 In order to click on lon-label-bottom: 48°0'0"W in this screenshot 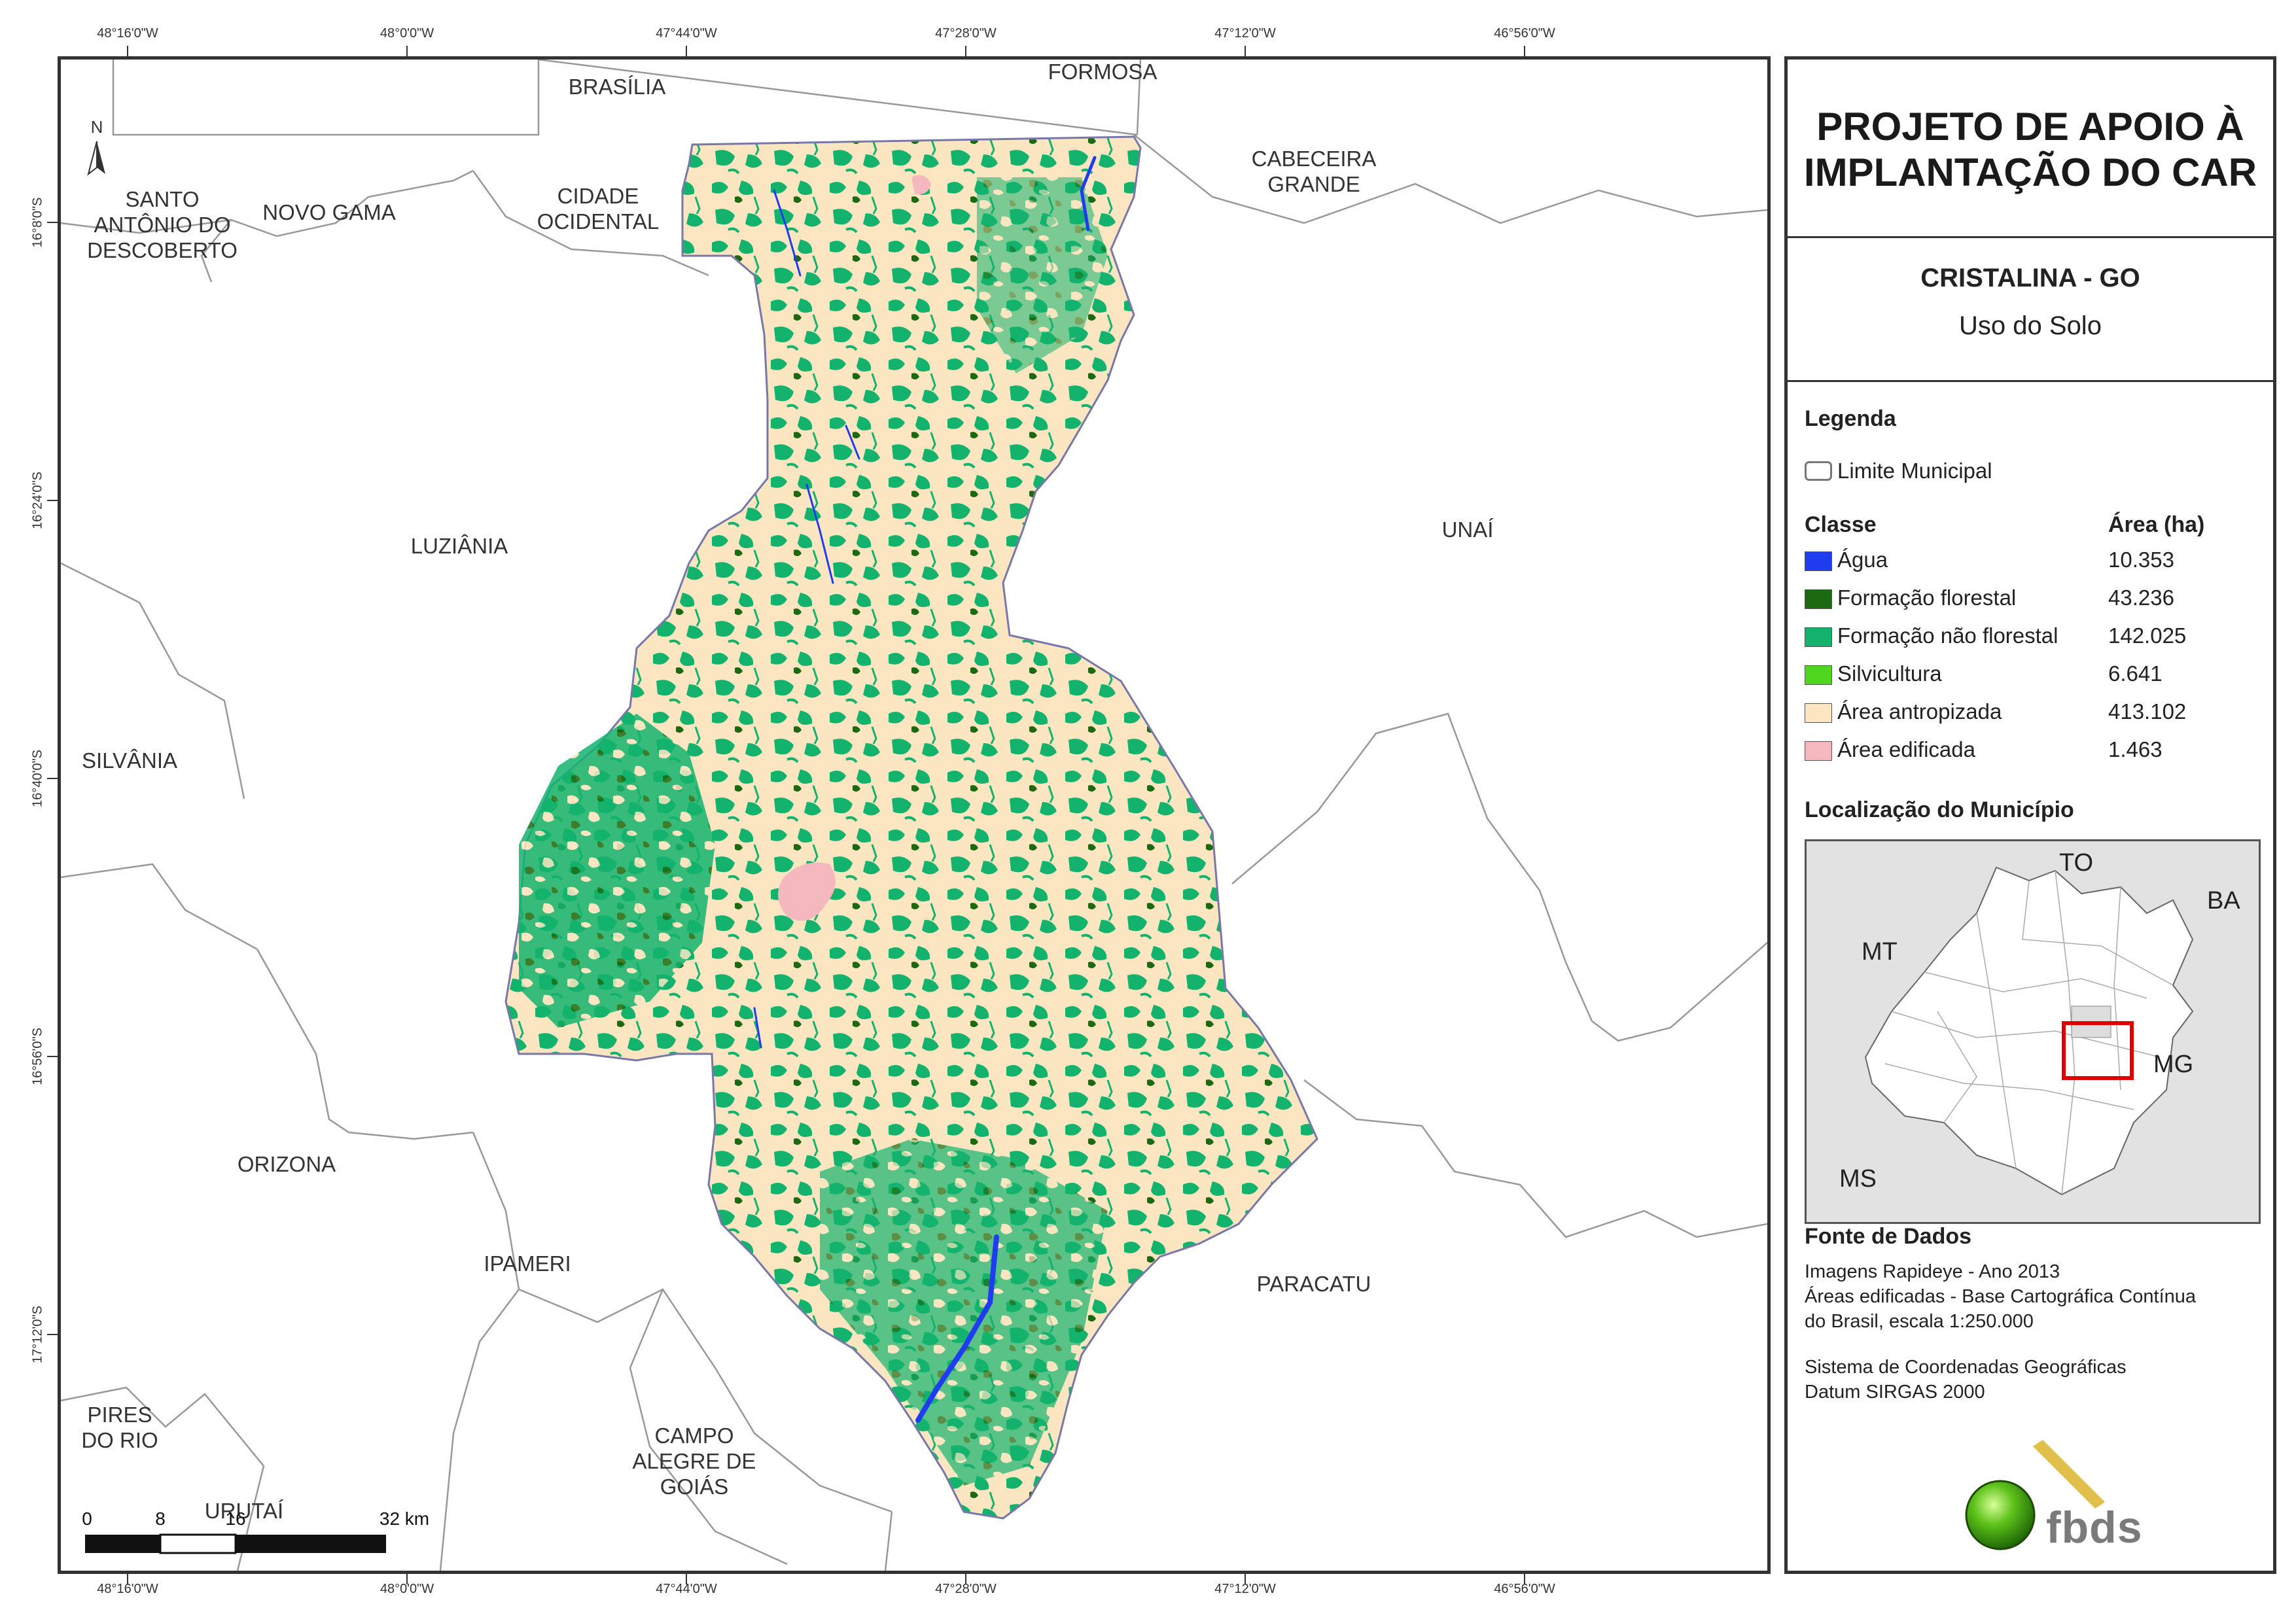, I will do `click(407, 1589)`.